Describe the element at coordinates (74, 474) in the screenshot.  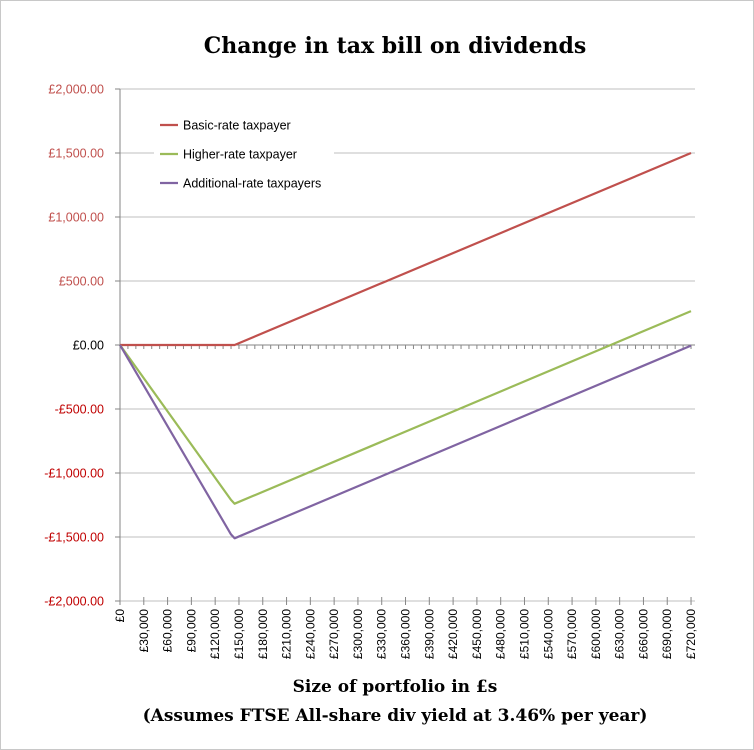
I see `y-tick-label-6: -£1,000.00` at that location.